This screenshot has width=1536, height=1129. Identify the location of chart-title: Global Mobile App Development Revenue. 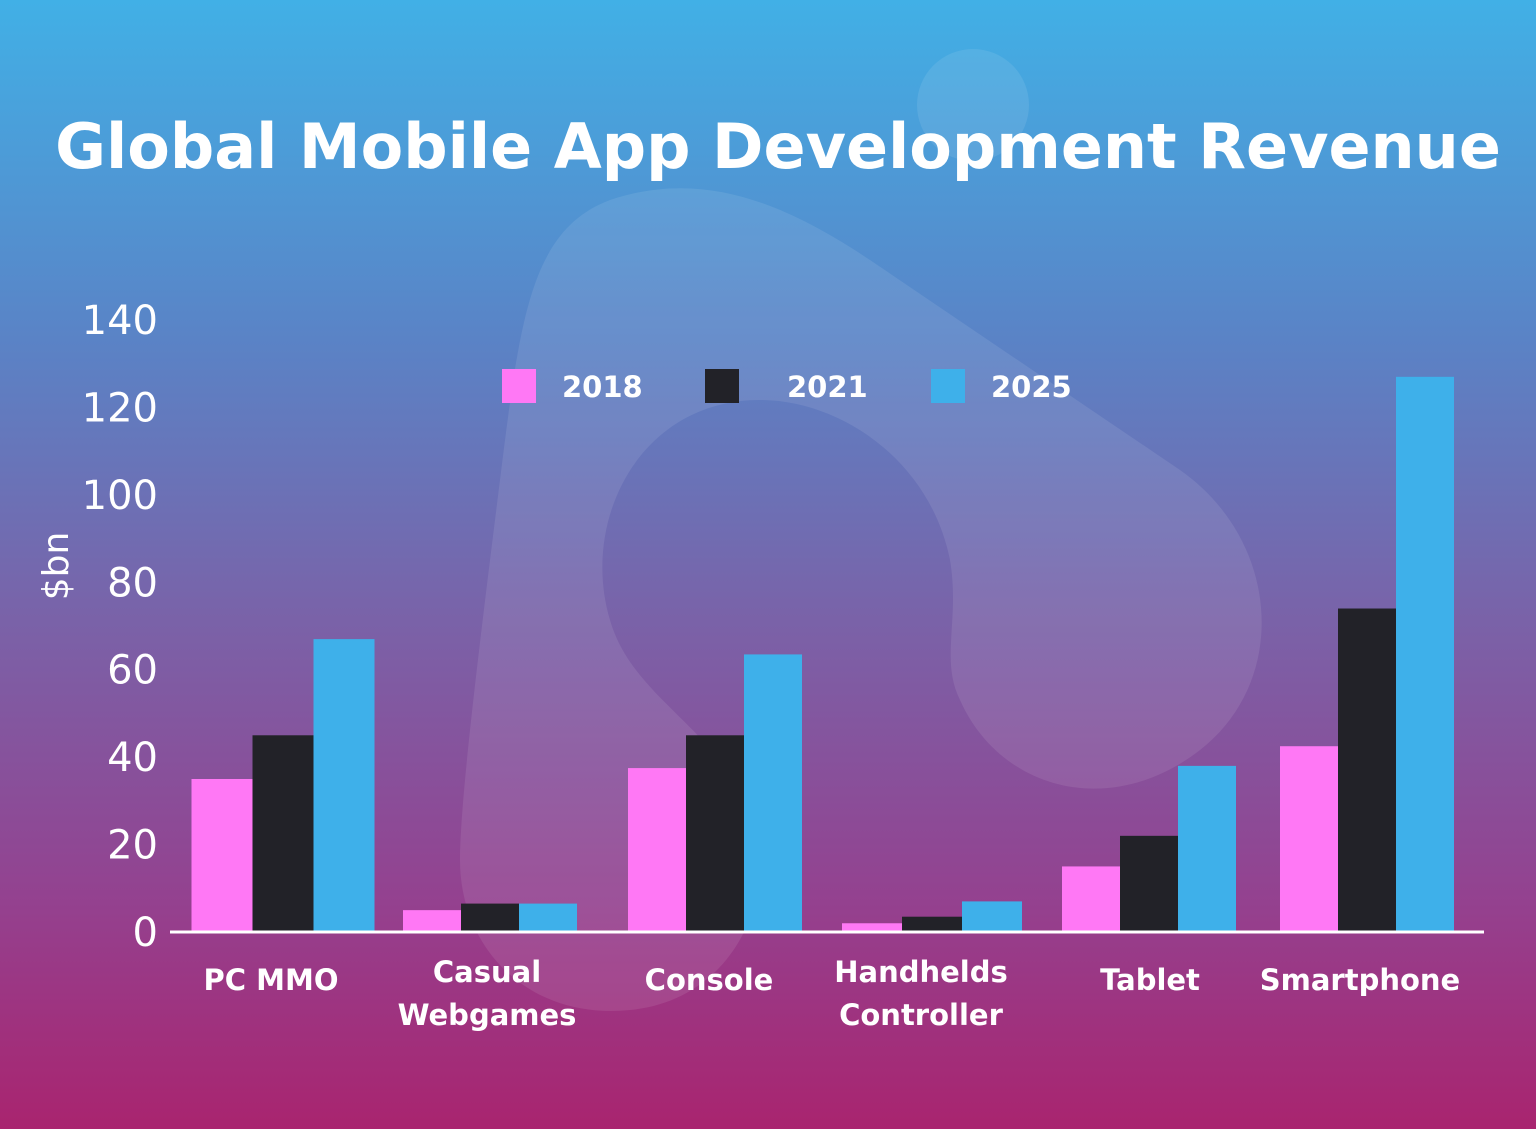
(778, 146).